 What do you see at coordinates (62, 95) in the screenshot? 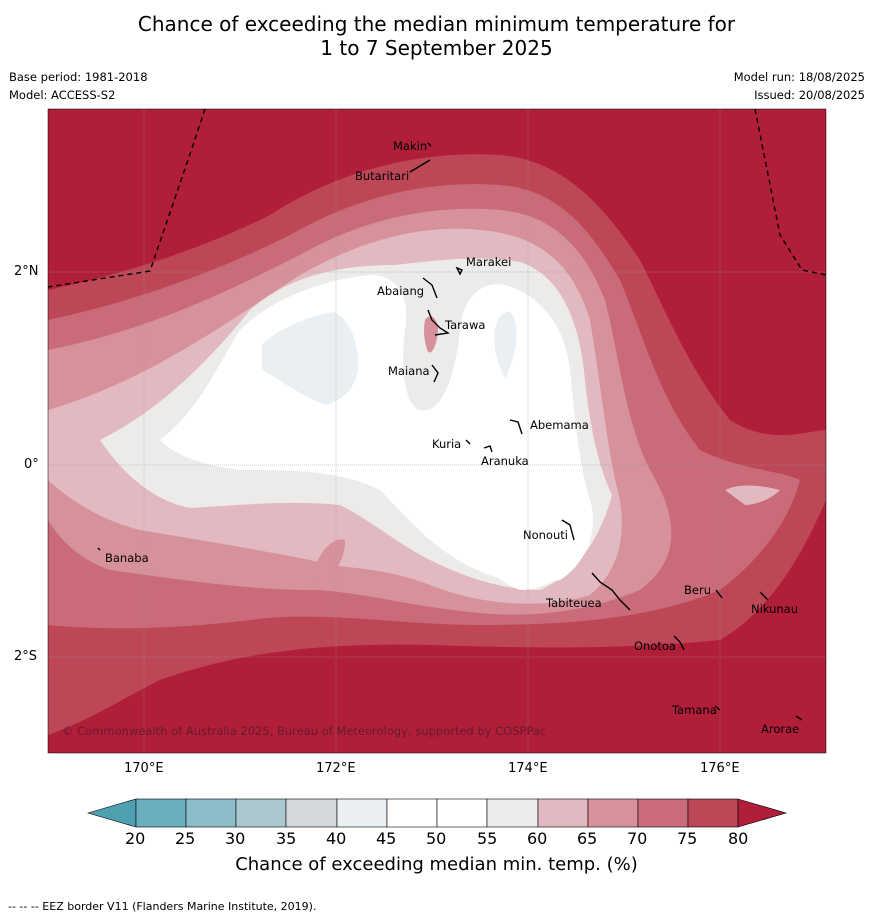
I see `model-name: Model: ACCESS-S2` at bounding box center [62, 95].